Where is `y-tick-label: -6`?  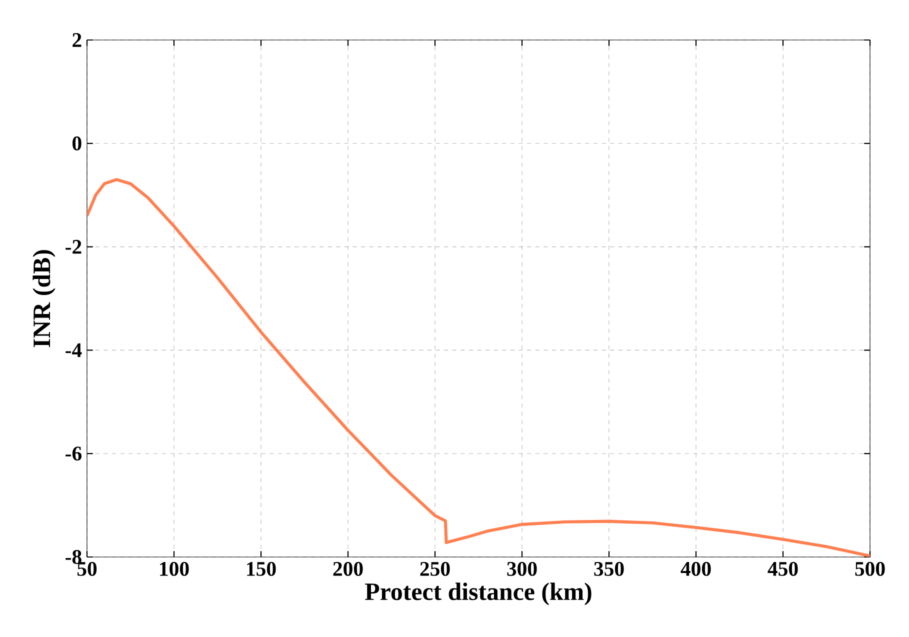 y-tick-label: -6 is located at coordinates (74, 453).